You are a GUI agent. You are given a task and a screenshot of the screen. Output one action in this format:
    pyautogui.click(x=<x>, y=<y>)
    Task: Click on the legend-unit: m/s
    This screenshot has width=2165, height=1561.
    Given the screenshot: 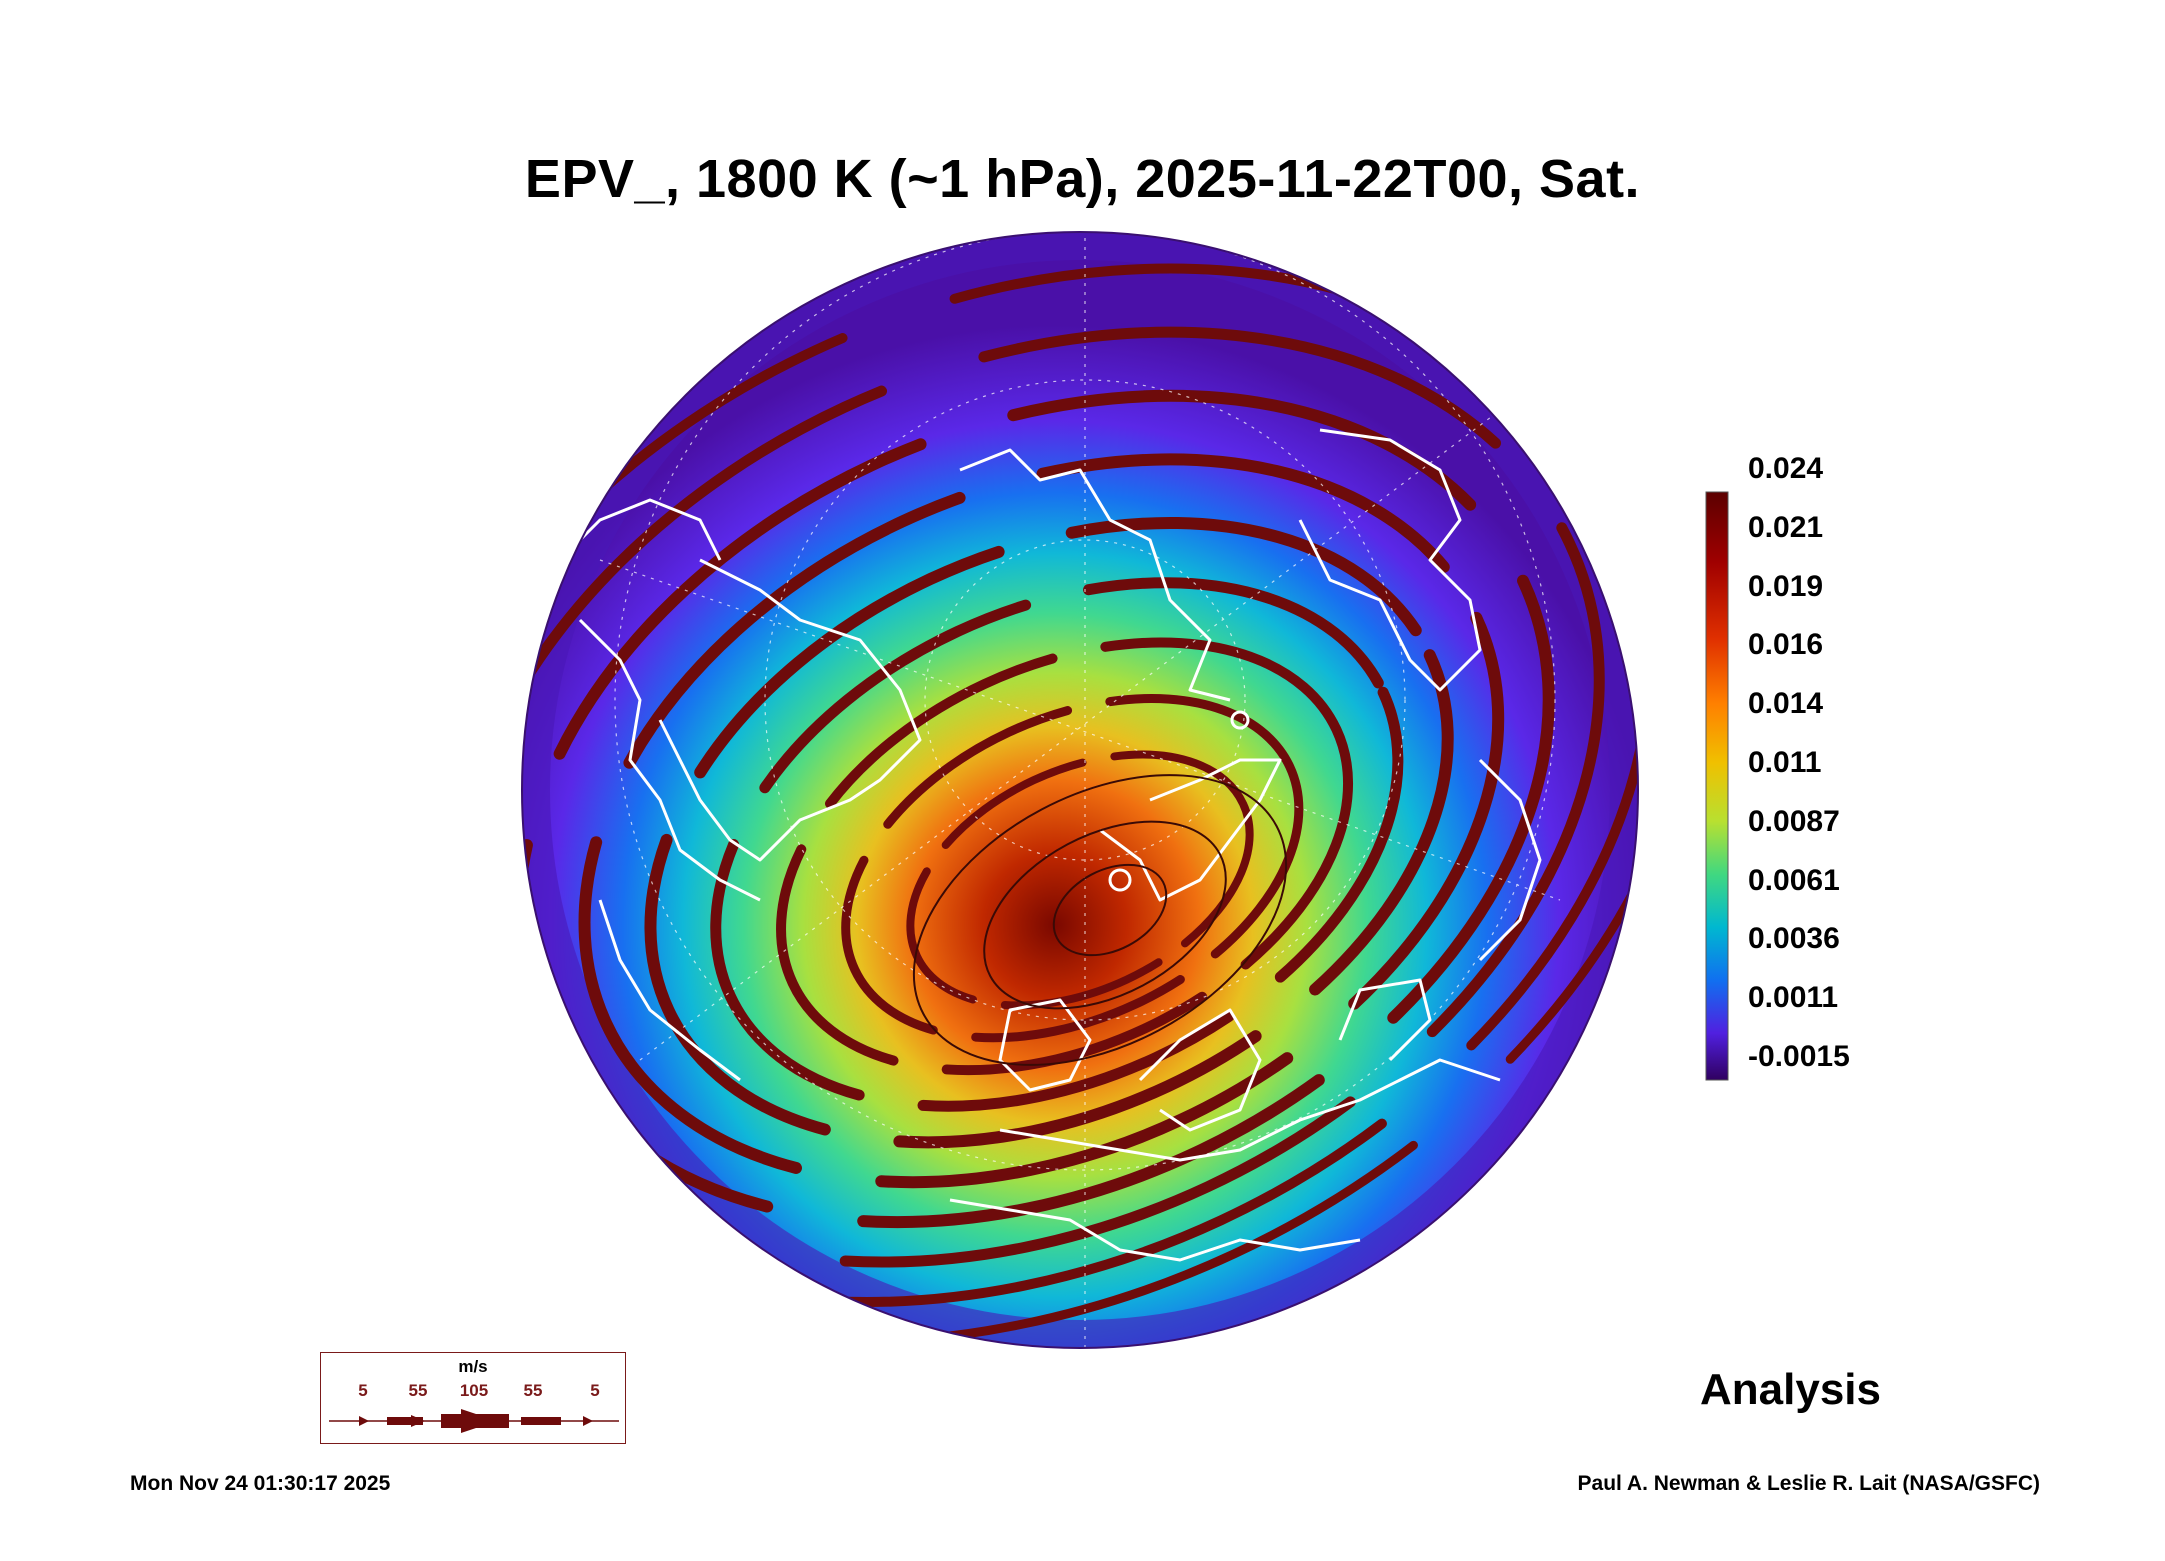 What is the action you would take?
    pyautogui.click(x=473, y=1366)
    